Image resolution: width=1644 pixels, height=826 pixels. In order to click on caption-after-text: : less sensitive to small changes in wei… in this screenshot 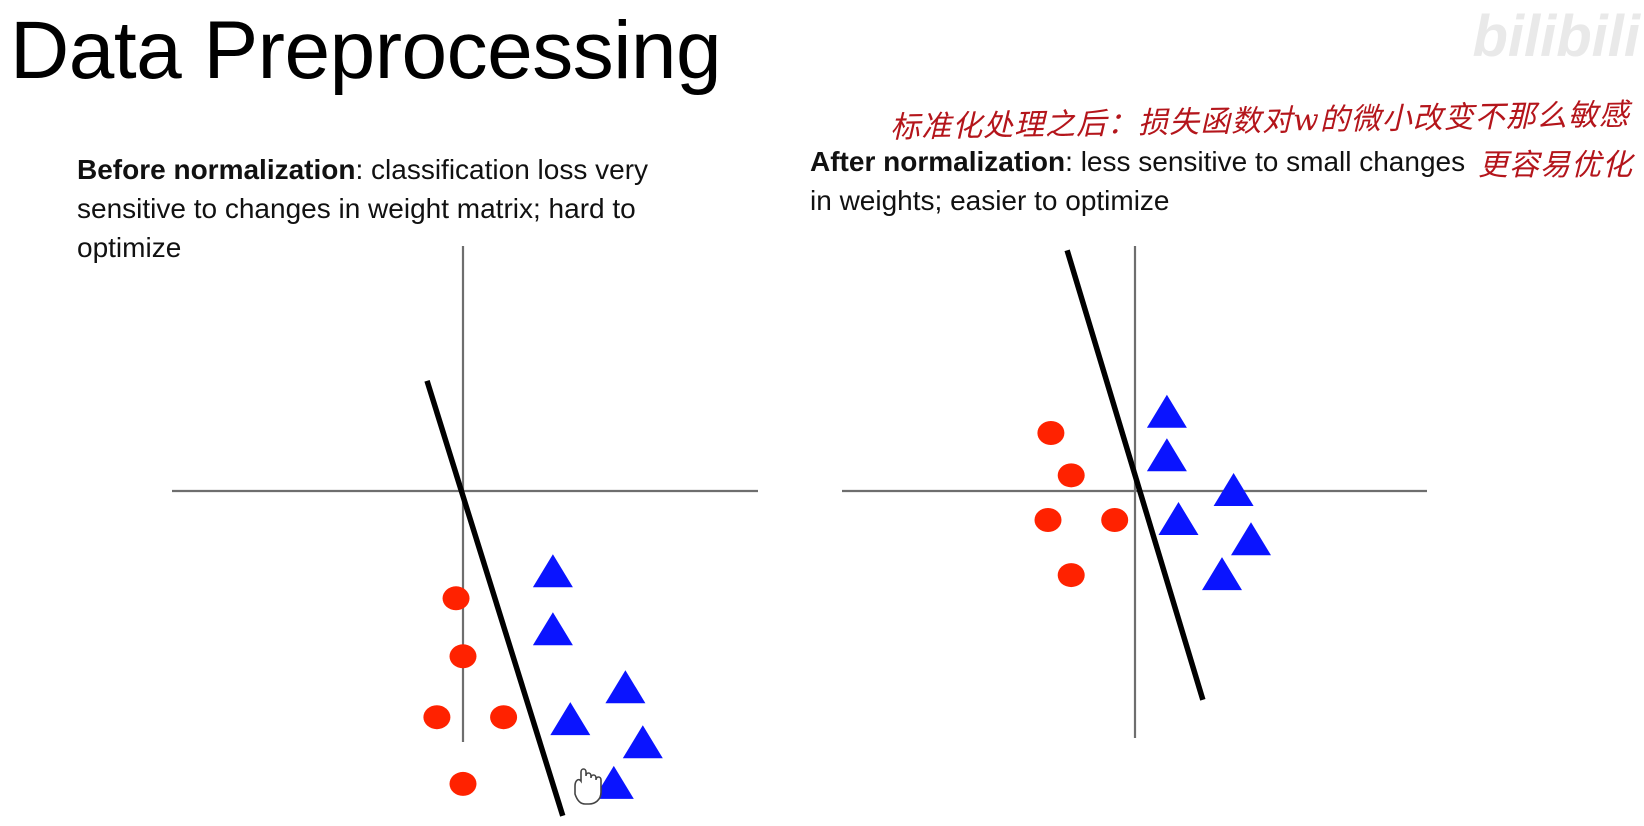, I will do `click(1138, 181)`.